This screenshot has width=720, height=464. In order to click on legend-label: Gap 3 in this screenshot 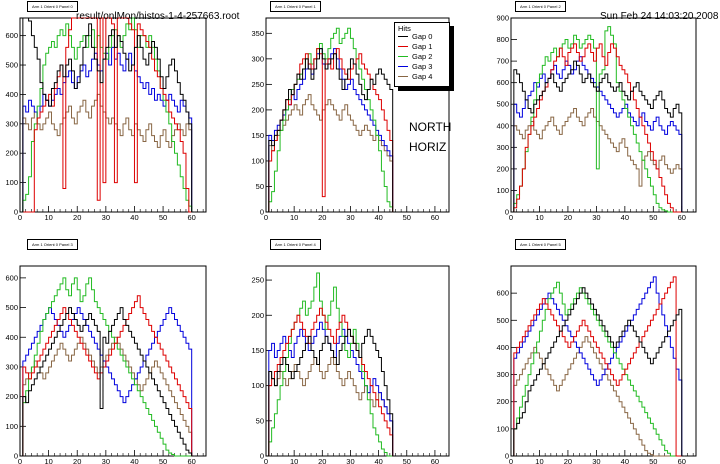, I will do `click(422, 66)`.